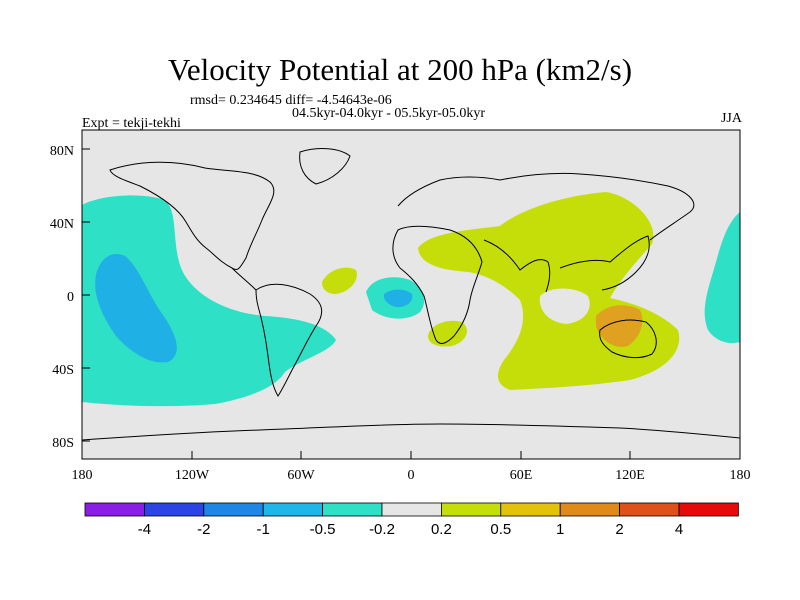 The height and width of the screenshot is (600, 800). What do you see at coordinates (323, 529) in the screenshot?
I see `colorbar-label: -0.5` at bounding box center [323, 529].